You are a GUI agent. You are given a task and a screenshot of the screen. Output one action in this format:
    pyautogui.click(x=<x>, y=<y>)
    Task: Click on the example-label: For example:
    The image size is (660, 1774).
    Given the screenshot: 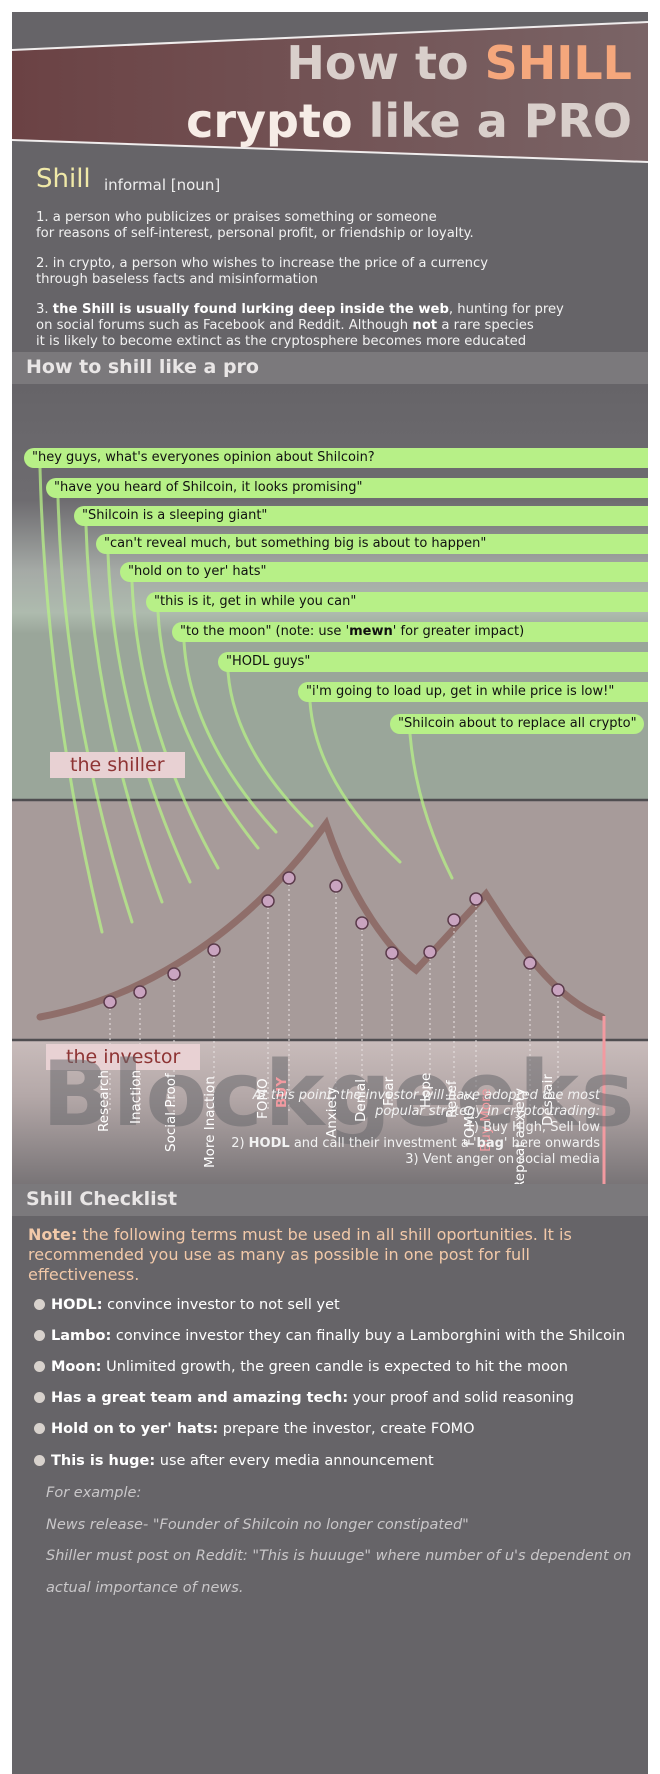 What is the action you would take?
    pyautogui.click(x=94, y=1493)
    